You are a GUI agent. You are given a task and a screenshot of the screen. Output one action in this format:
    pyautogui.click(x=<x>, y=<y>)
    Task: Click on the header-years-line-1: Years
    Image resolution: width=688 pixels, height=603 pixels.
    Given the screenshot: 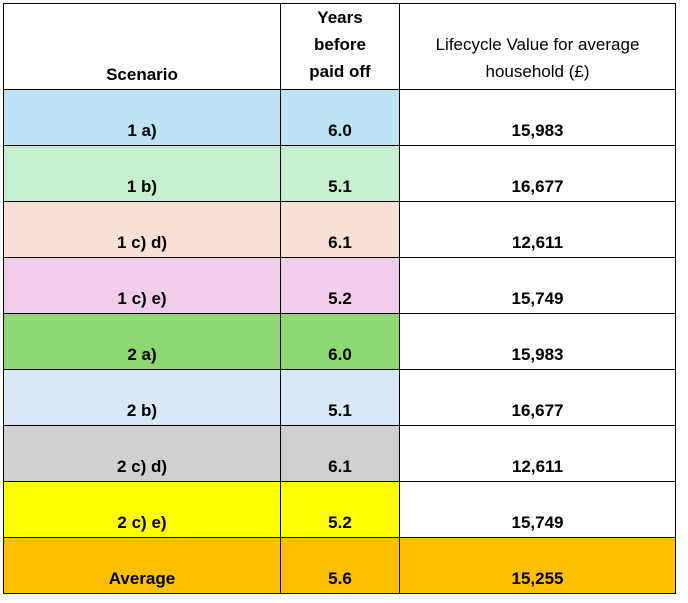 What is the action you would take?
    pyautogui.click(x=340, y=17)
    